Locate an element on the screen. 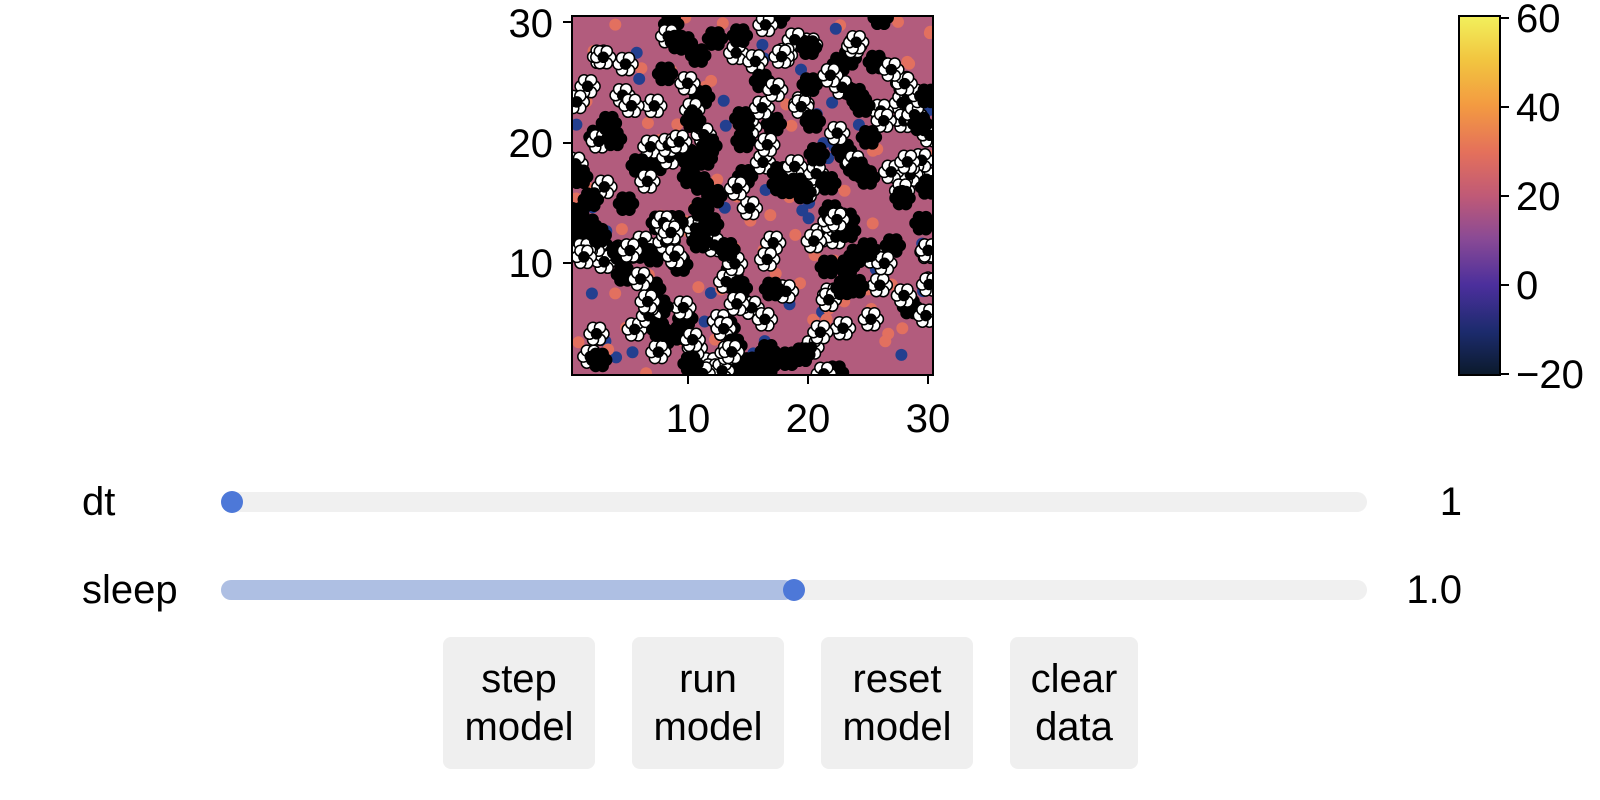 This screenshot has height=800, width=1600. clear-data-button: clear data is located at coordinates (1074, 703).